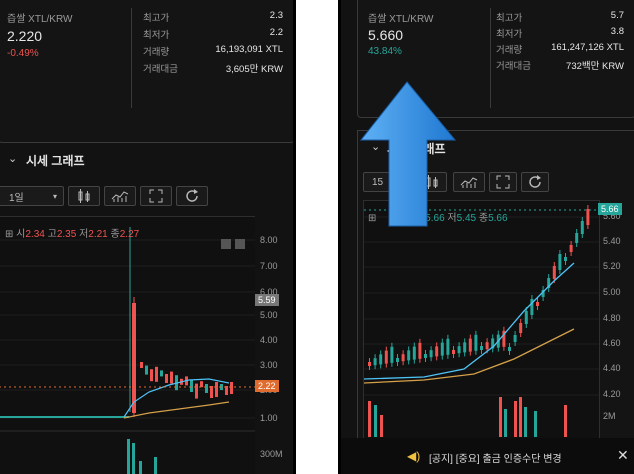 The width and height of the screenshot is (634, 474). I want to click on close-icon: ✕, so click(623, 455).